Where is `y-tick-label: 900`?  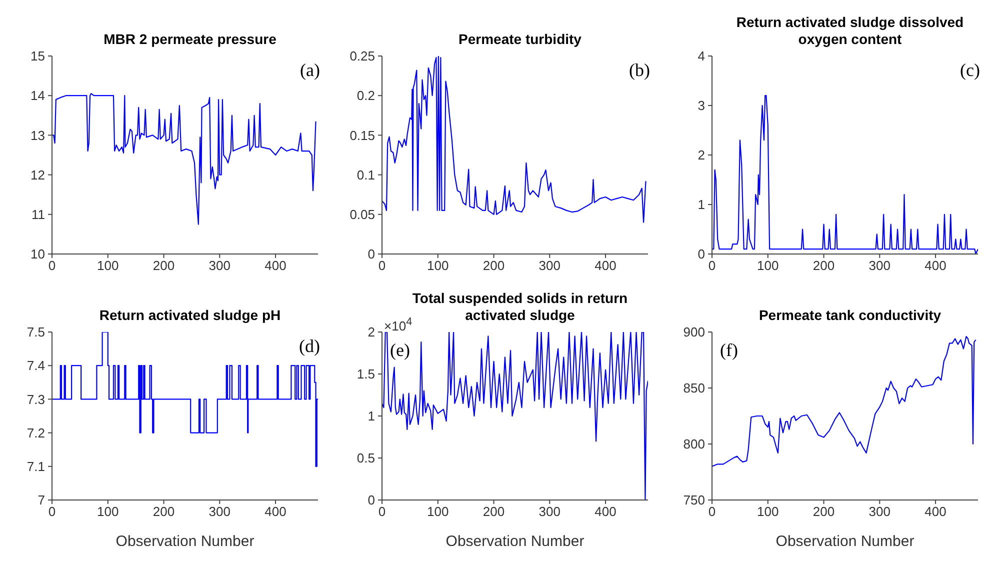
y-tick-label: 900 is located at coordinates (694, 332).